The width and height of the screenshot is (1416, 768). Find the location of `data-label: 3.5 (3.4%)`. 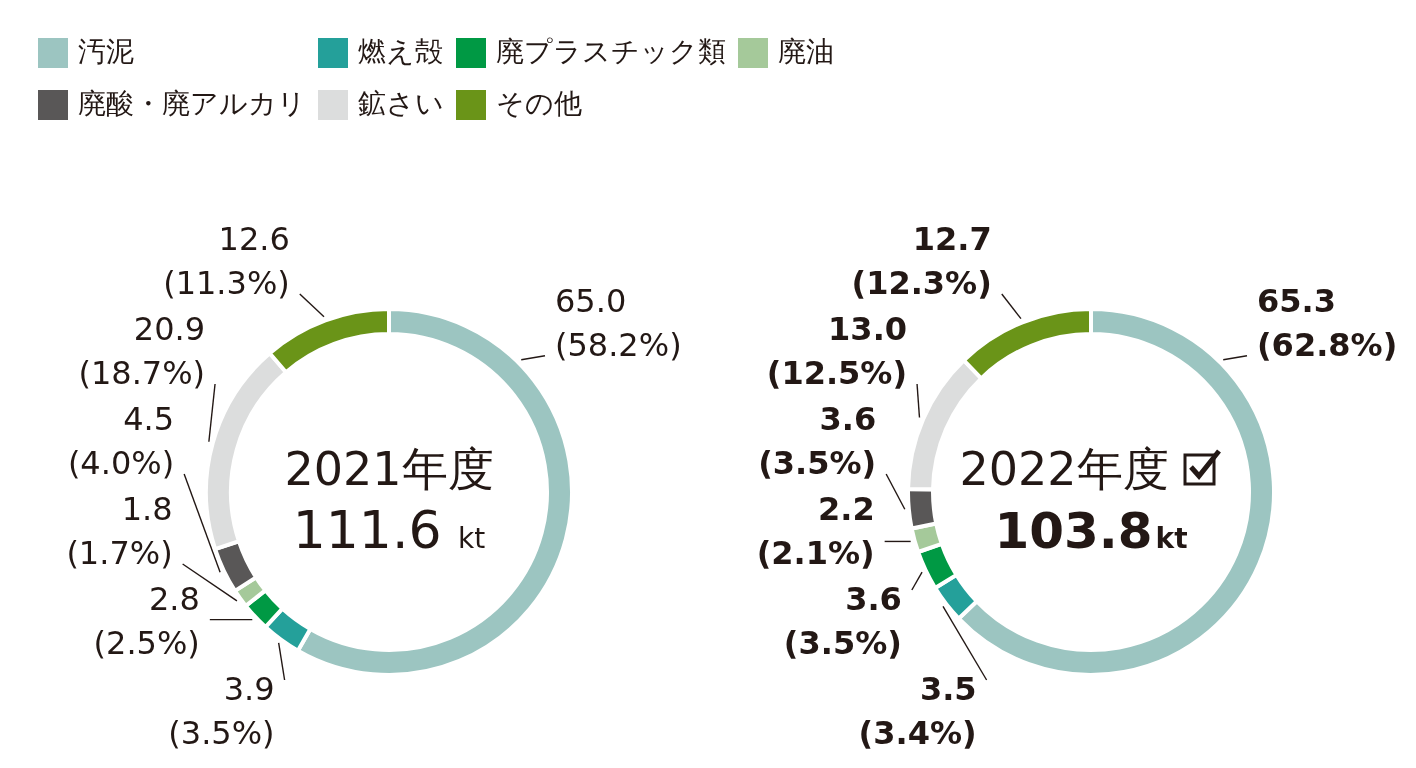

data-label: 3.5 (3.4%) is located at coordinates (917, 711).